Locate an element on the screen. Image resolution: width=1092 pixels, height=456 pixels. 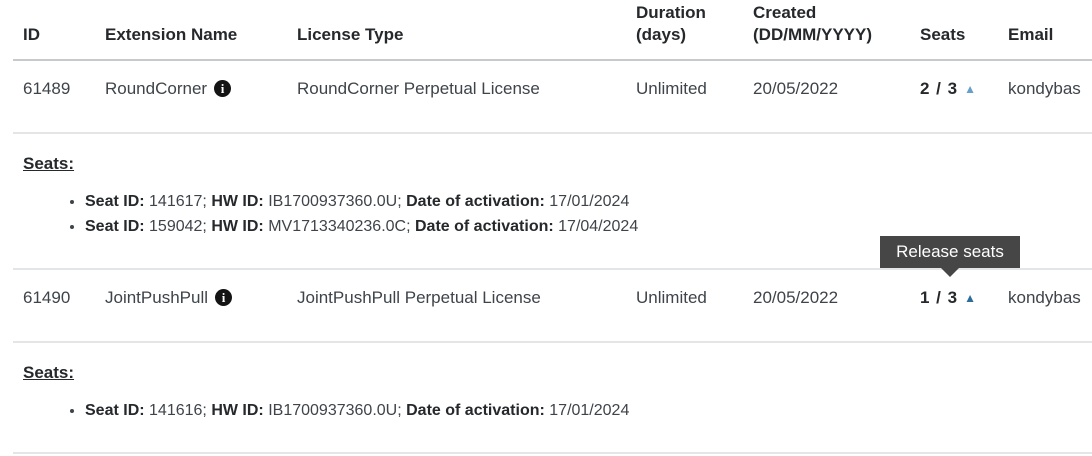
column-header-email: Email is located at coordinates (1045, 30).